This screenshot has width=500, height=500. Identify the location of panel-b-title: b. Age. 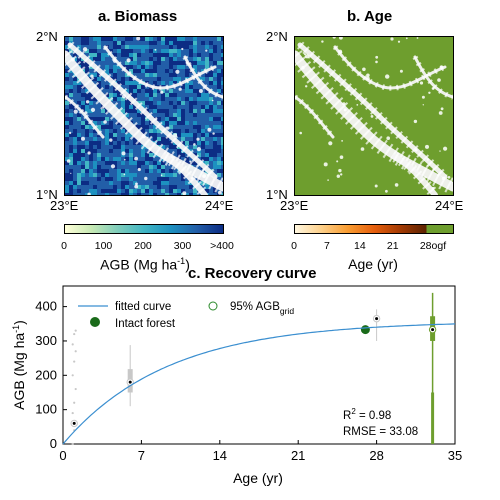
(370, 16).